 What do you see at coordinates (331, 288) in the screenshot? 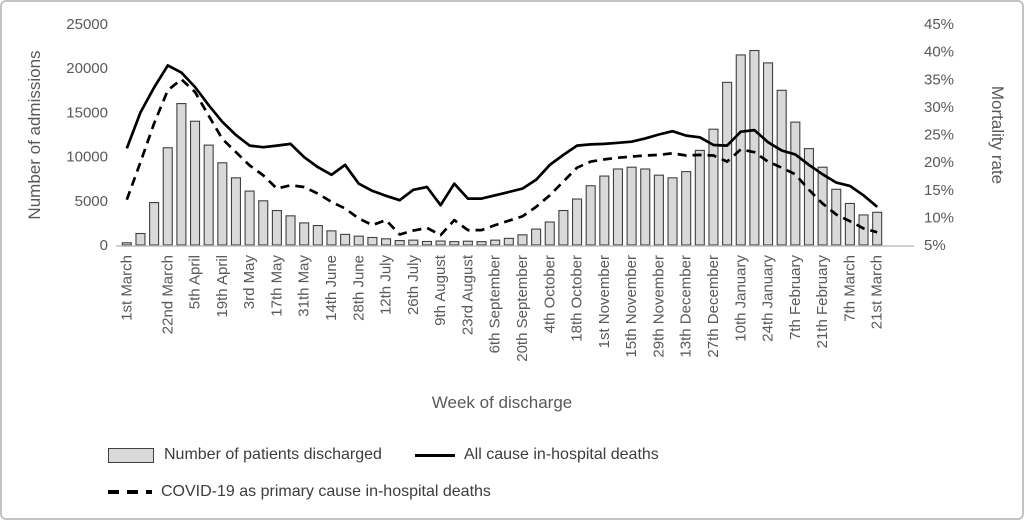
I see `x-tick-label: 14th June` at bounding box center [331, 288].